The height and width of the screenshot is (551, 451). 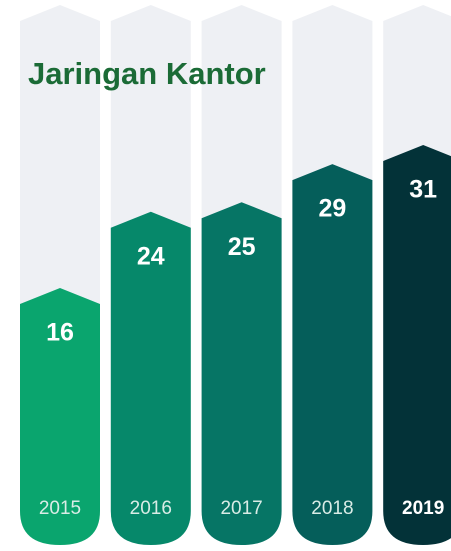 I want to click on x-tick-label: 2015, so click(x=60, y=508).